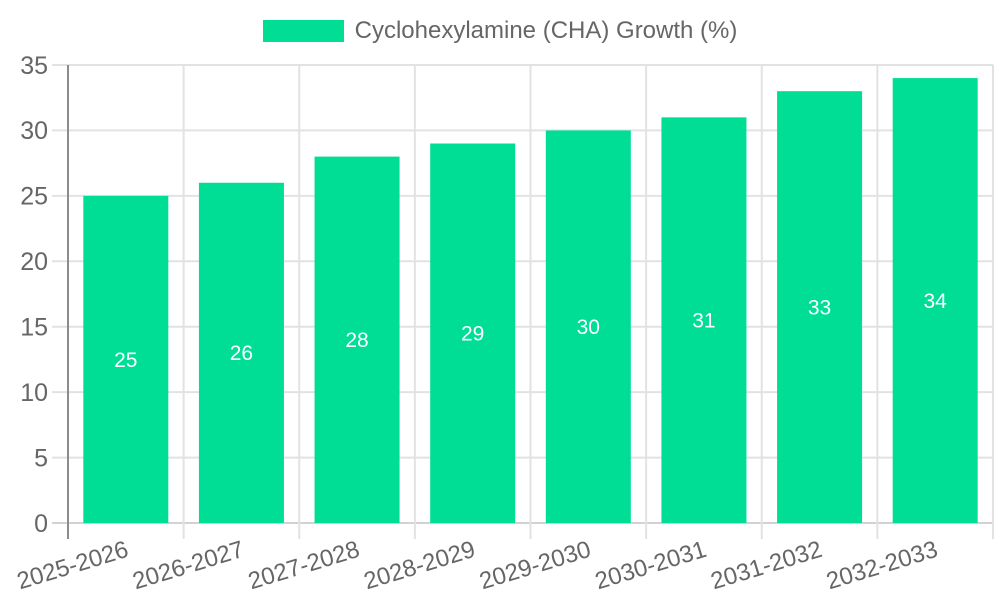 Image resolution: width=1000 pixels, height=600 pixels. What do you see at coordinates (304, 565) in the screenshot?
I see `x-tick-label: 2027-2028` at bounding box center [304, 565].